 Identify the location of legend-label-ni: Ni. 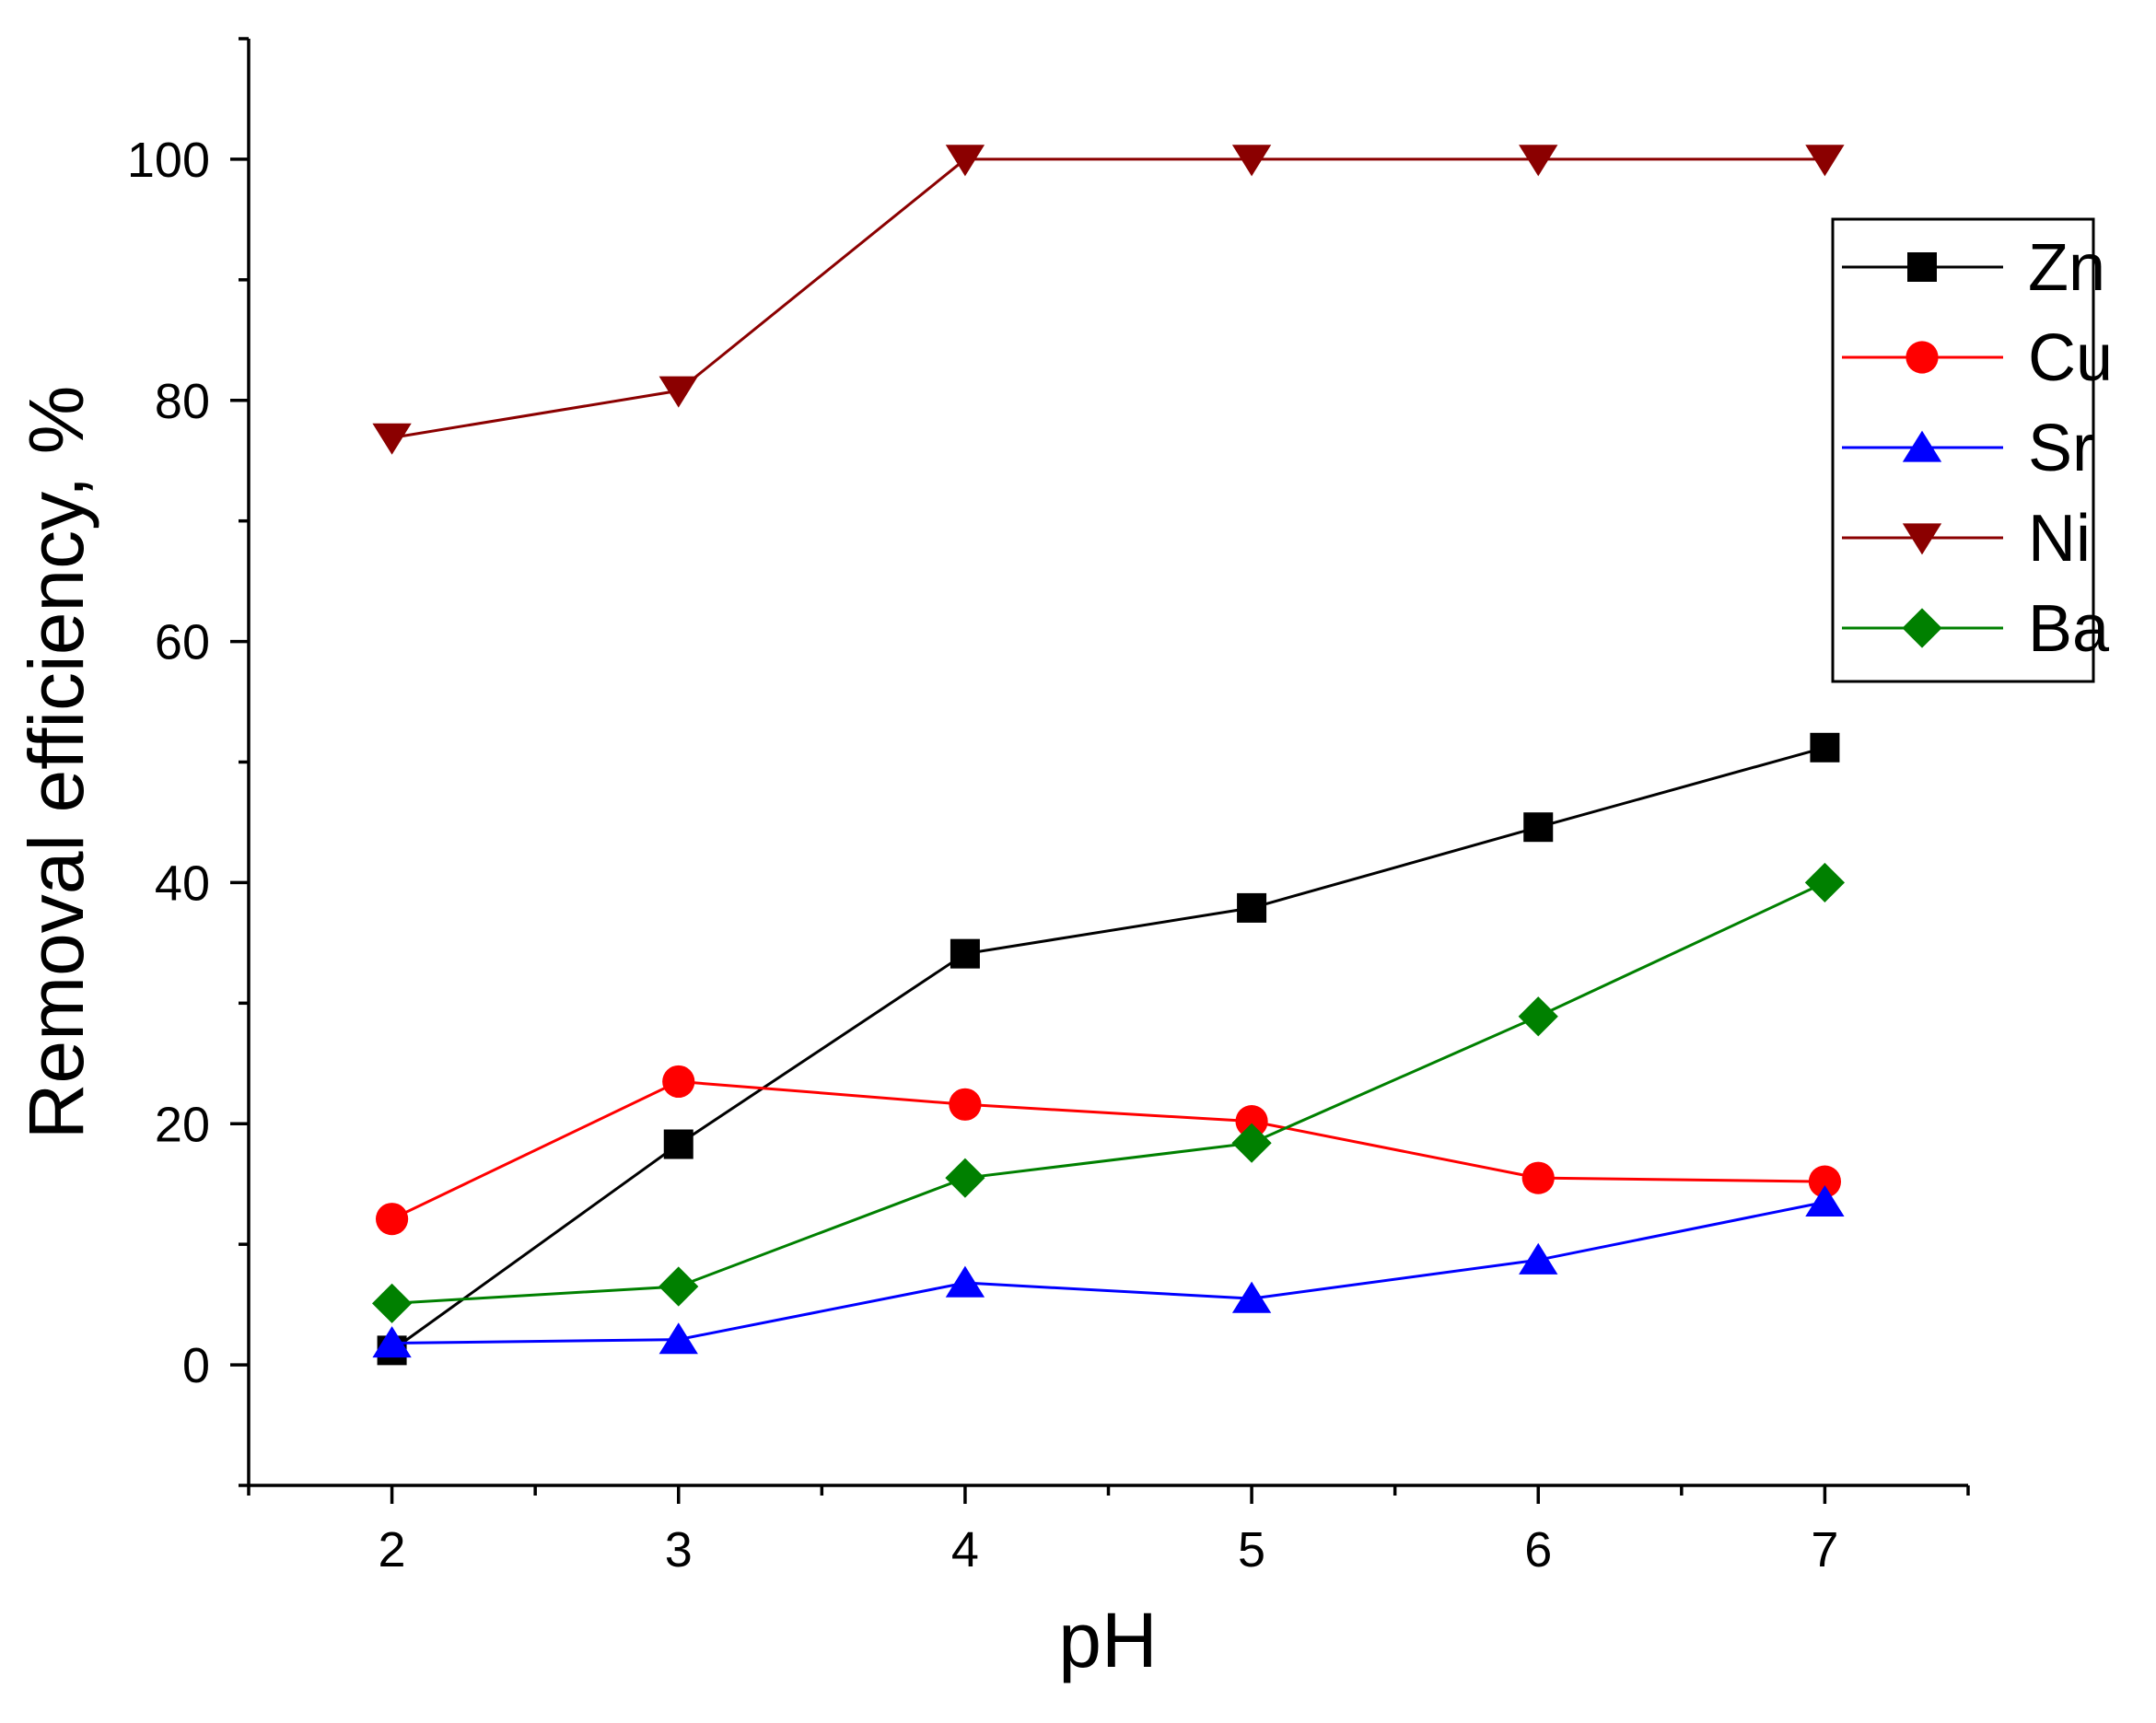
(2059, 539).